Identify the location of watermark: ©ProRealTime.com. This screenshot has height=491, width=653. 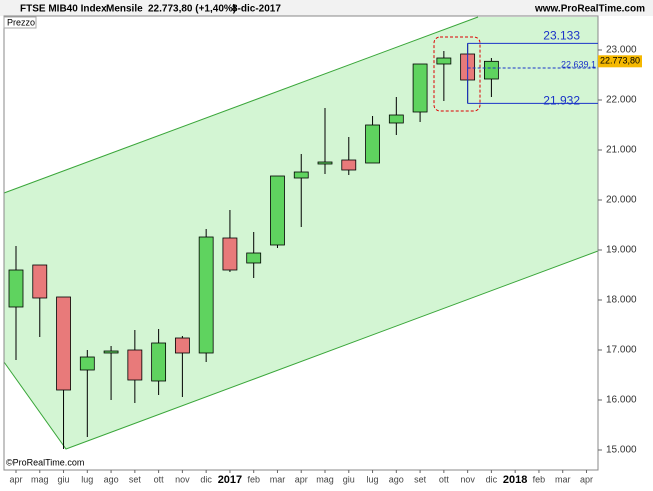
(45, 462).